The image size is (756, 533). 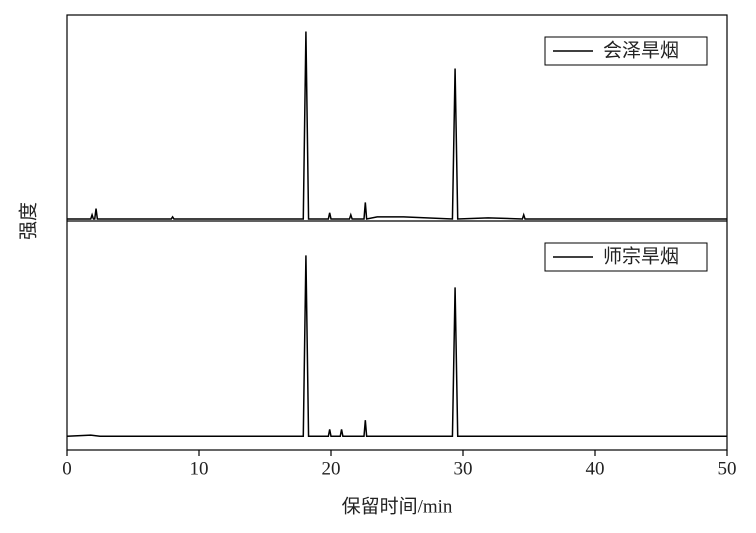 What do you see at coordinates (331, 468) in the screenshot?
I see `x-tick-label: 20` at bounding box center [331, 468].